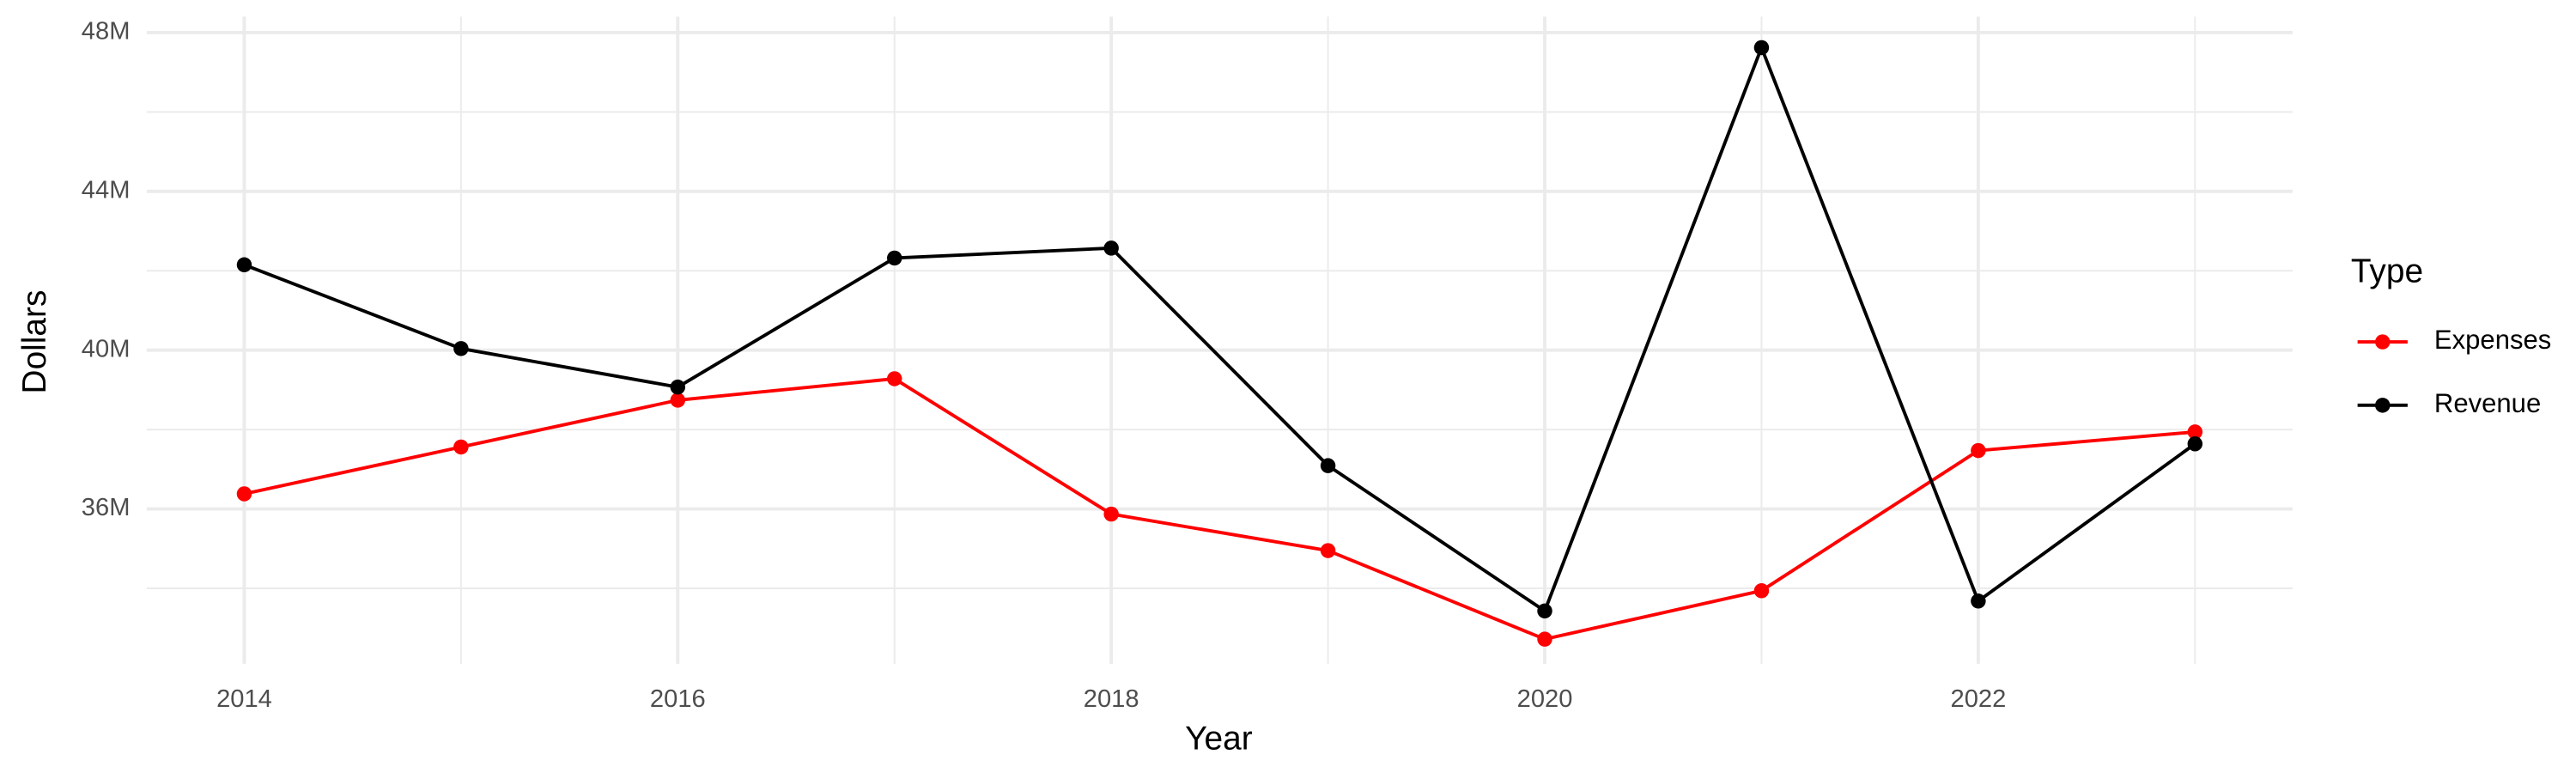 The height and width of the screenshot is (773, 2576). What do you see at coordinates (1219, 738) in the screenshot?
I see `x-axis-title: Year` at bounding box center [1219, 738].